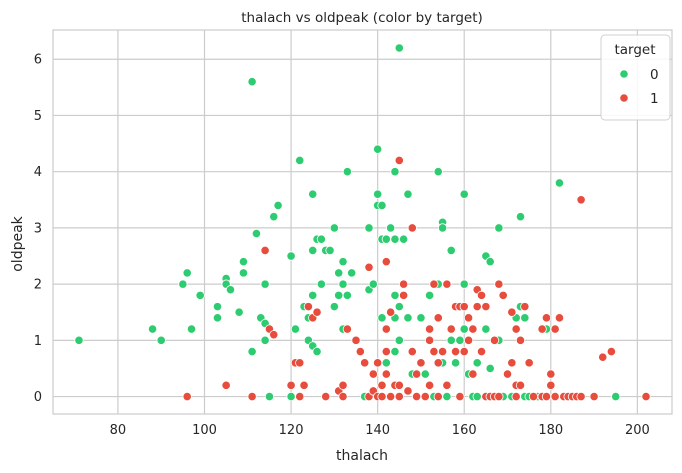  Describe the element at coordinates (291, 430) in the screenshot. I see `x-tick-label: 120` at that location.